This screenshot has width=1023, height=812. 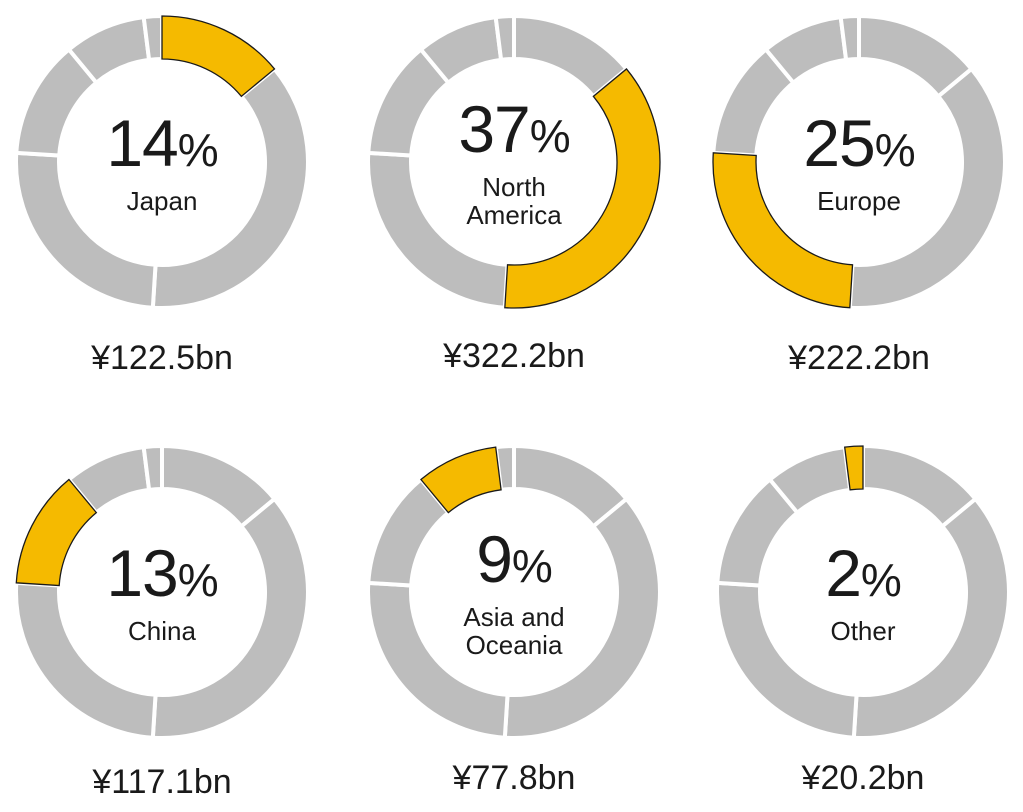 I want to click on donut-chart-north-america: 37% North America, so click(x=514, y=162).